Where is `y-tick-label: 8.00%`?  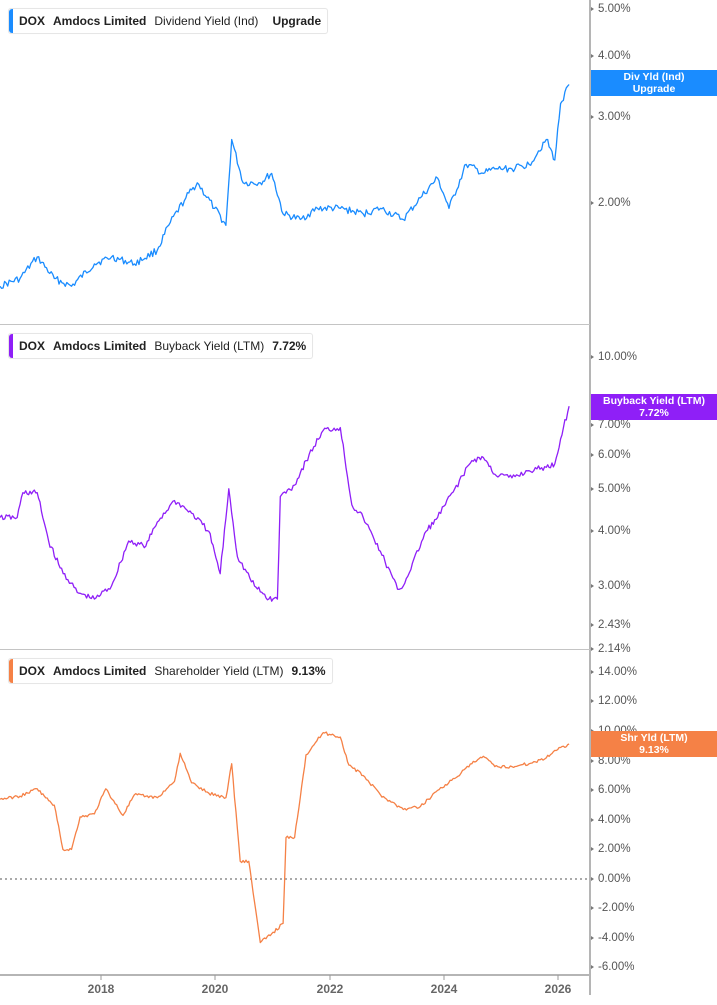
y-tick-label: 8.00% is located at coordinates (614, 761).